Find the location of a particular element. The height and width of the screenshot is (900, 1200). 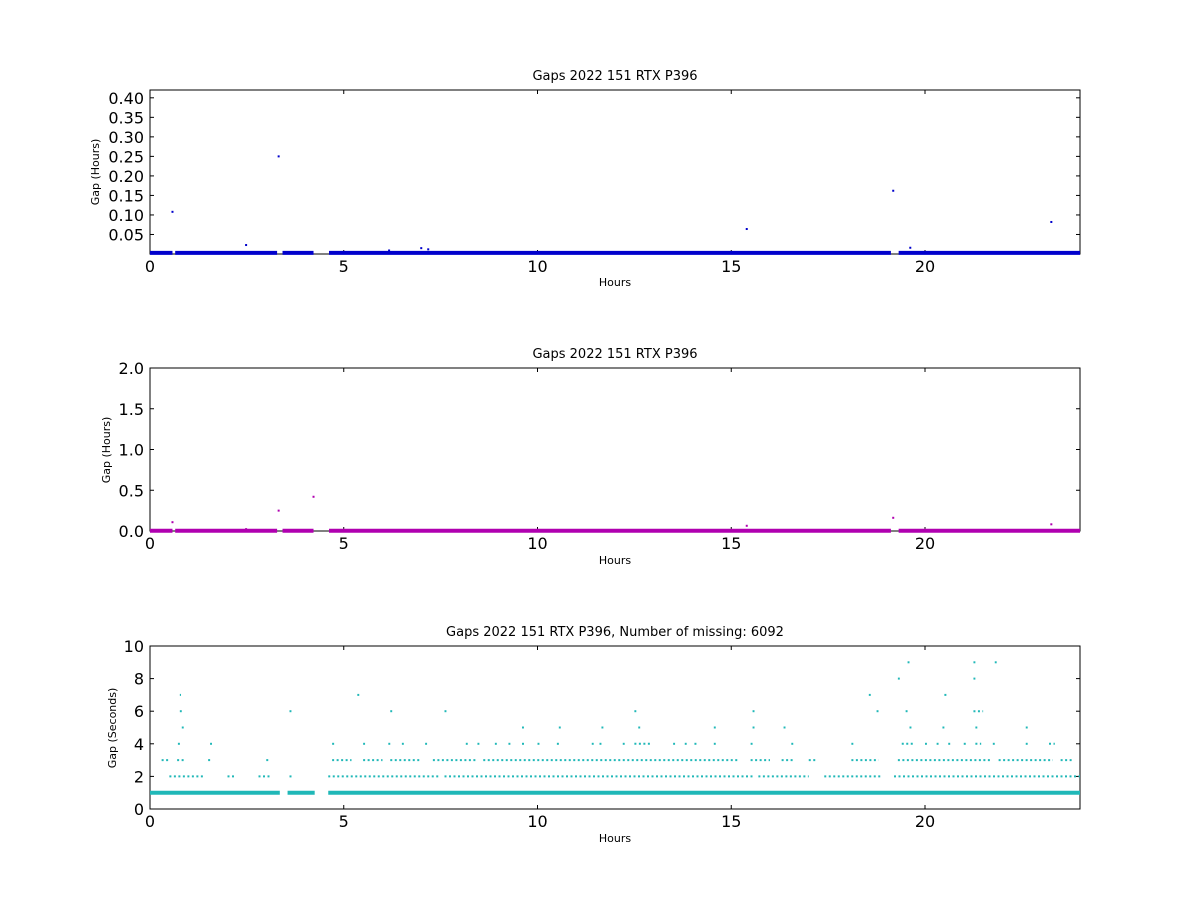

y-tick-label: 0.05 is located at coordinates (126, 234).